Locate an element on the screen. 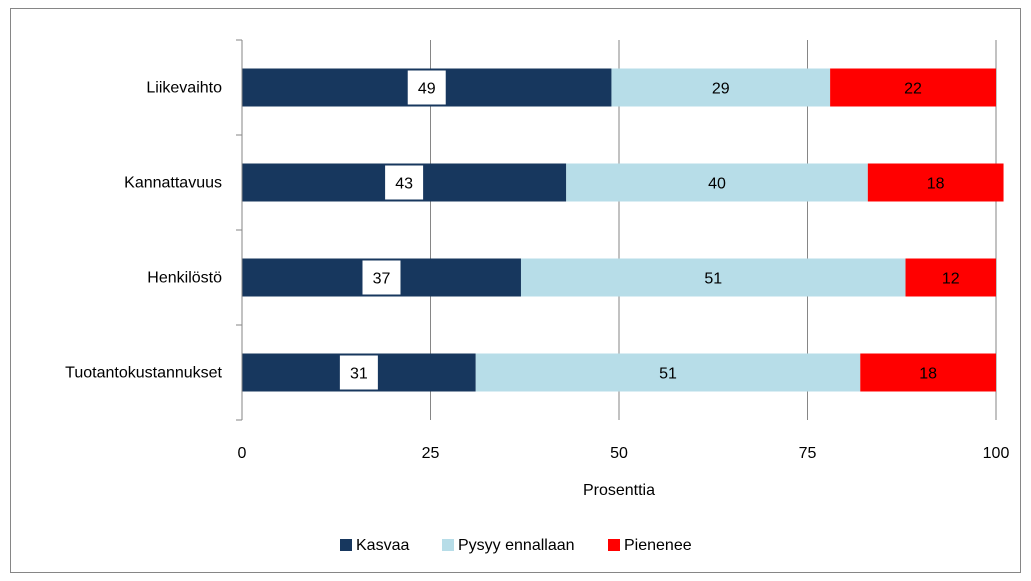 The height and width of the screenshot is (581, 1031). data-label: 40 is located at coordinates (717, 184).